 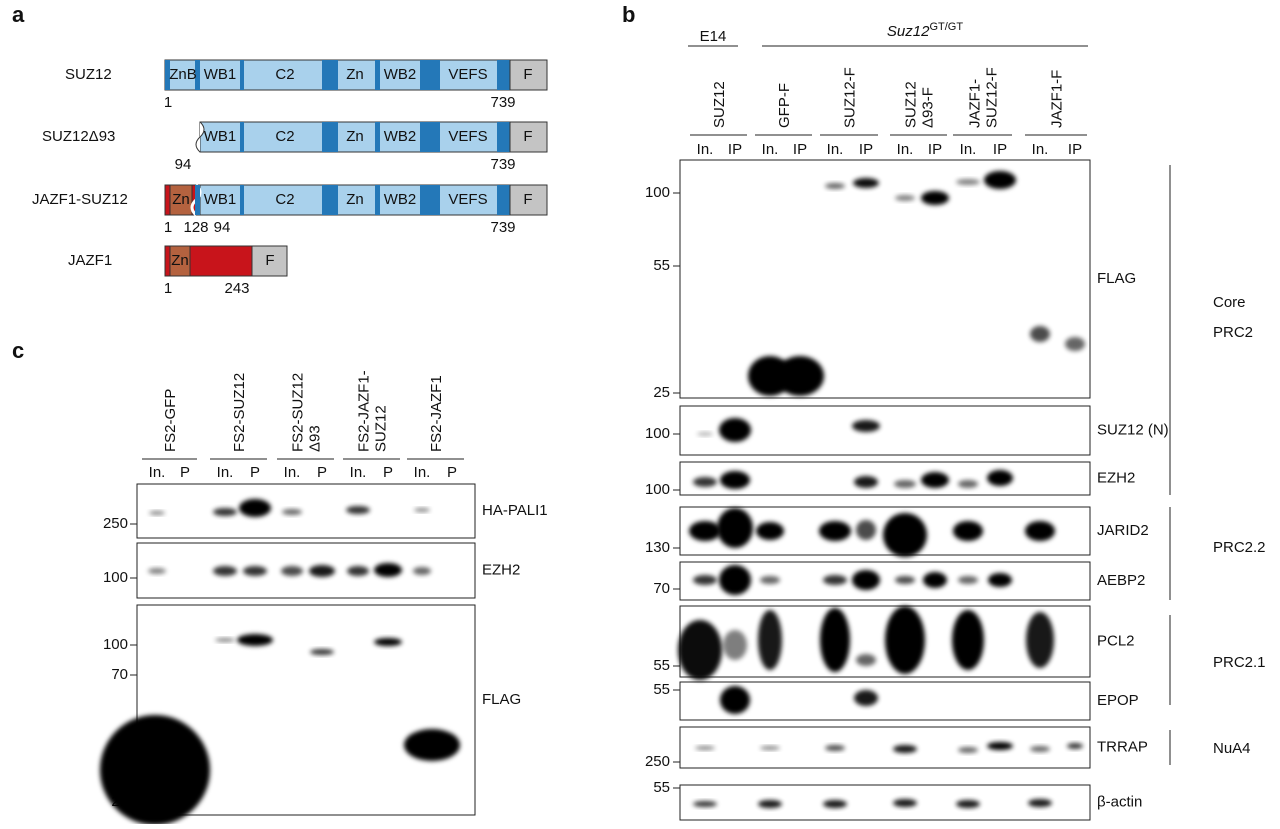 I want to click on blot-name: SUZ12 (N), so click(x=1133, y=429).